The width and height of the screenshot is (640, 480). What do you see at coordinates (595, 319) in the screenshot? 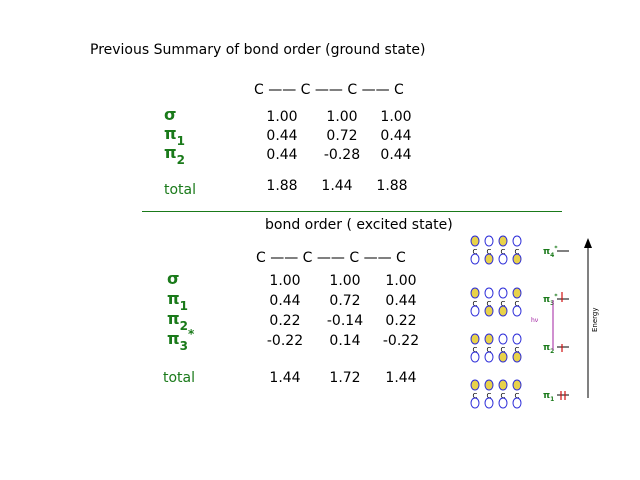
I see `energy-axis-label: Energy` at bounding box center [595, 319].